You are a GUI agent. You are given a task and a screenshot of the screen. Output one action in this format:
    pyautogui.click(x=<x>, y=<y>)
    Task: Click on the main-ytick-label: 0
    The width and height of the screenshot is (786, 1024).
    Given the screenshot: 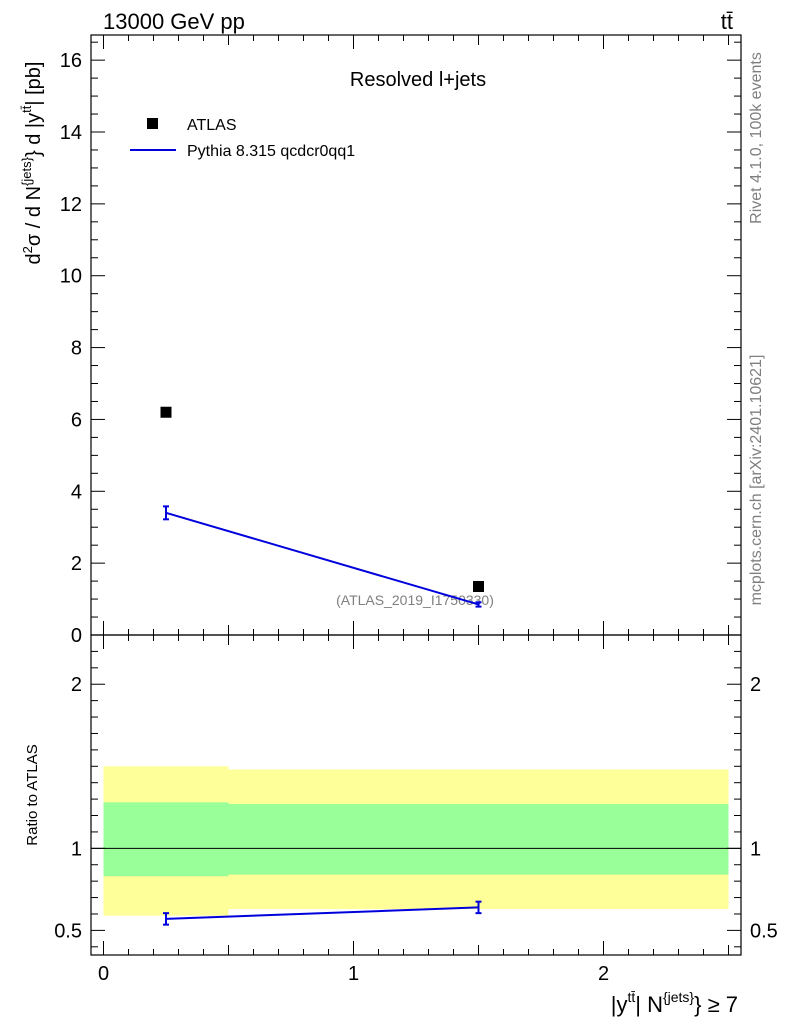 What is the action you would take?
    pyautogui.click(x=76, y=636)
    